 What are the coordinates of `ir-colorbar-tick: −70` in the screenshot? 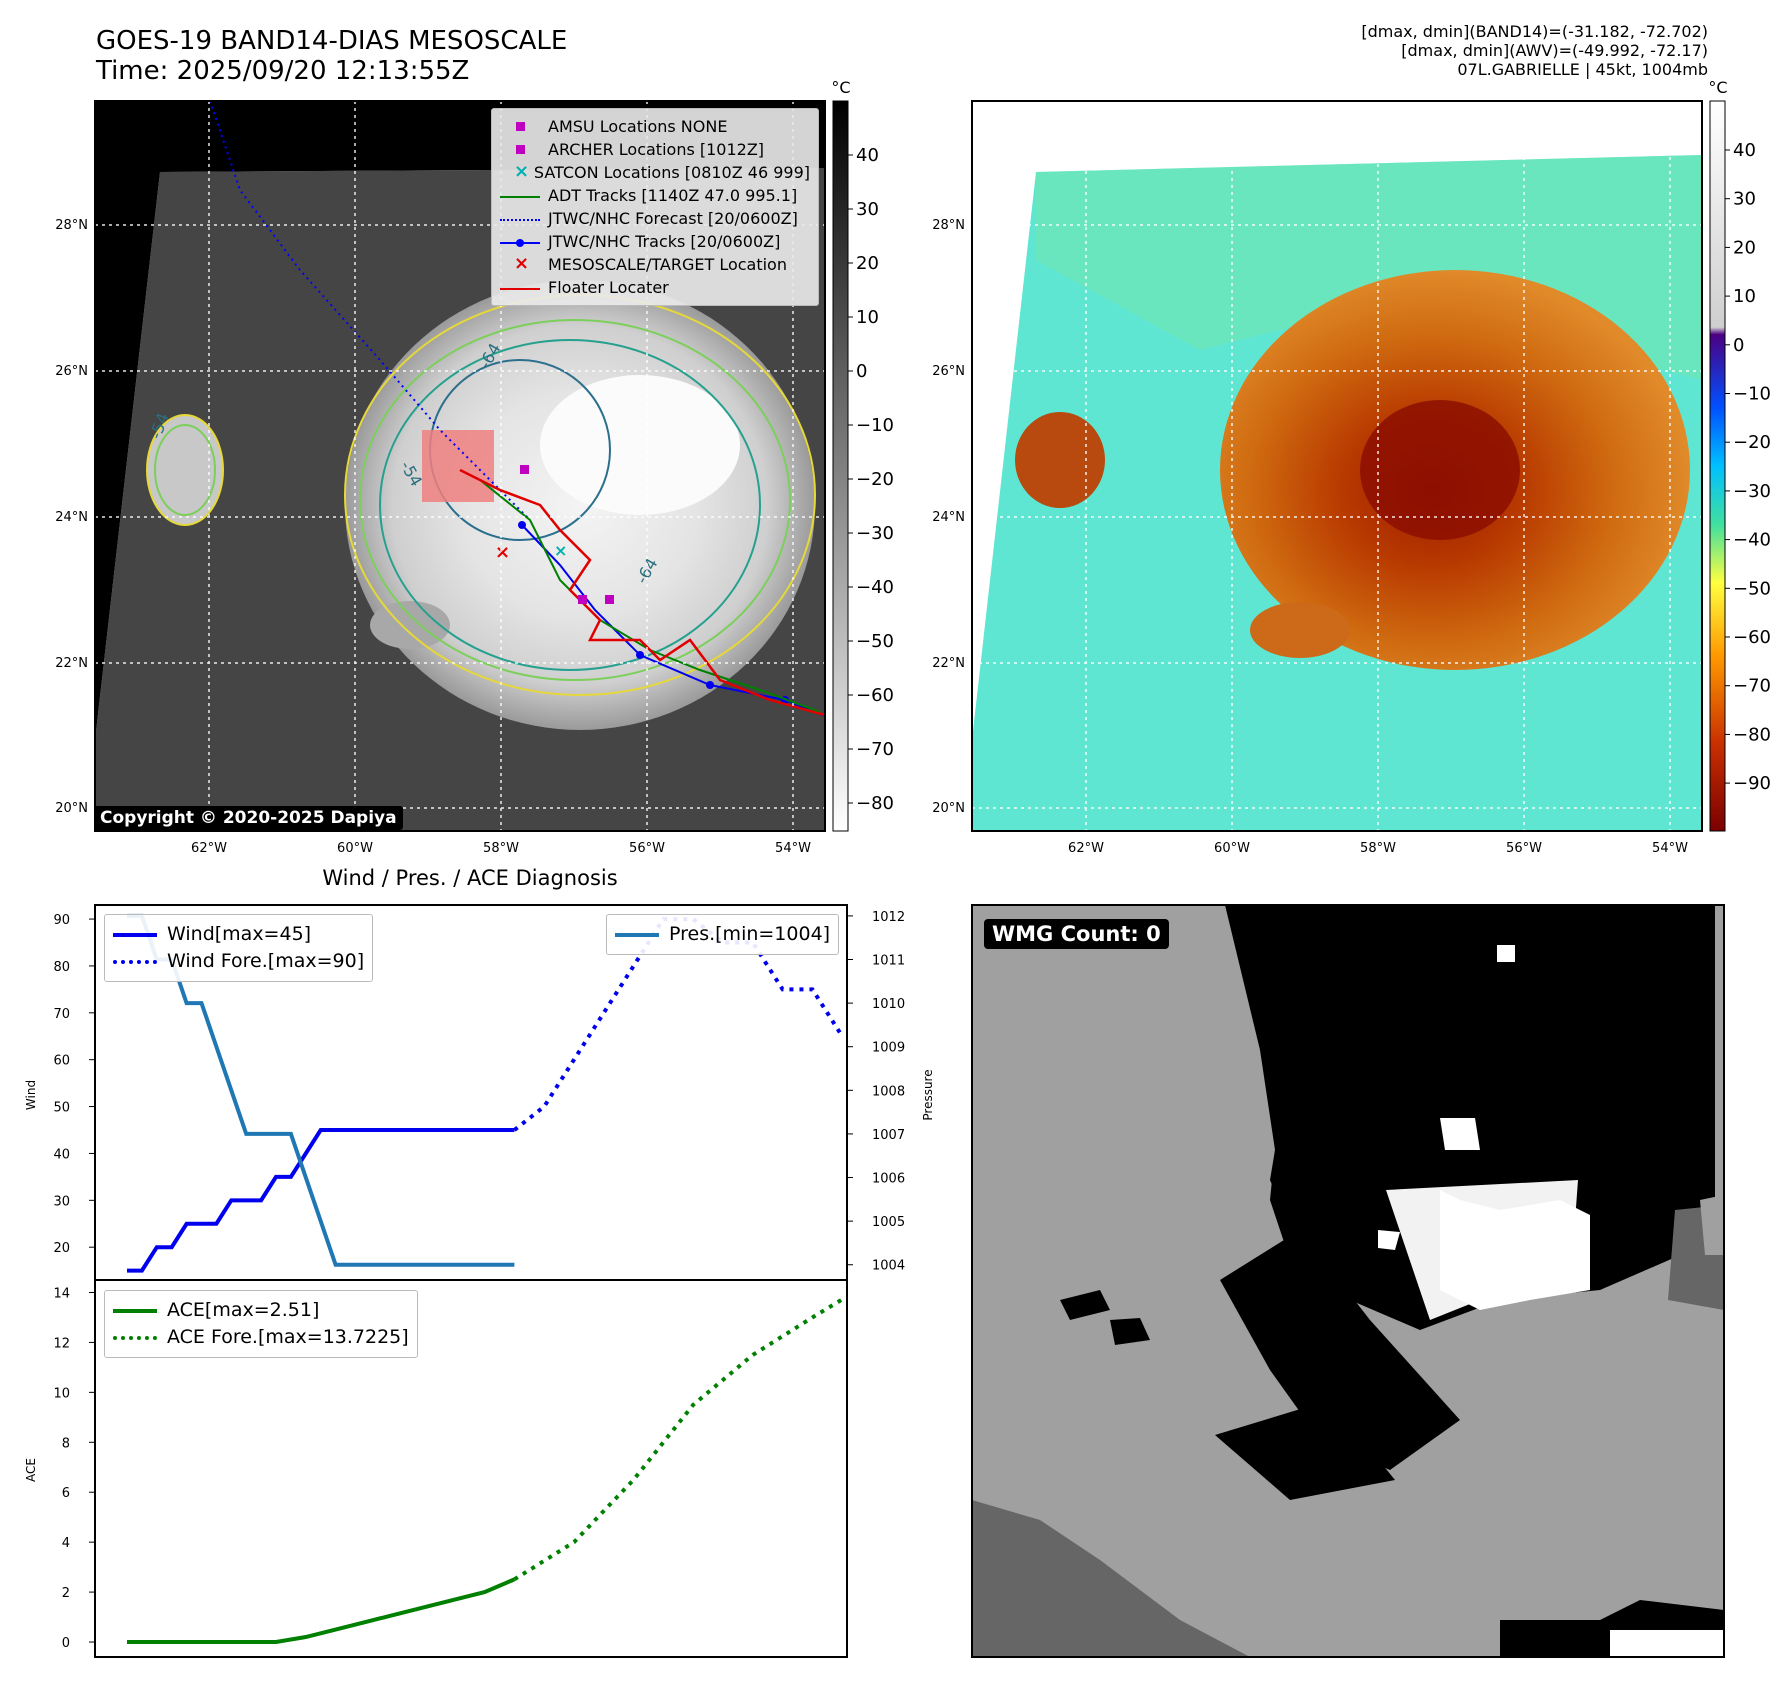 It's located at (875, 749).